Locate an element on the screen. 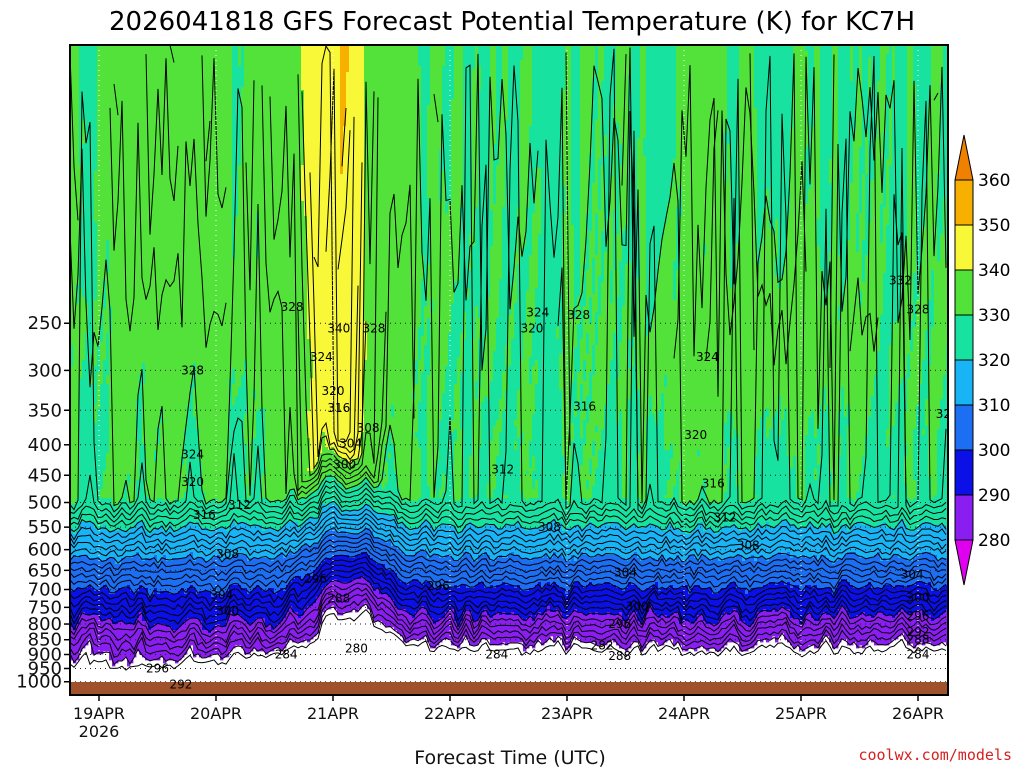 The image size is (1024, 768). y-tick-label: 1000 is located at coordinates (39, 682).